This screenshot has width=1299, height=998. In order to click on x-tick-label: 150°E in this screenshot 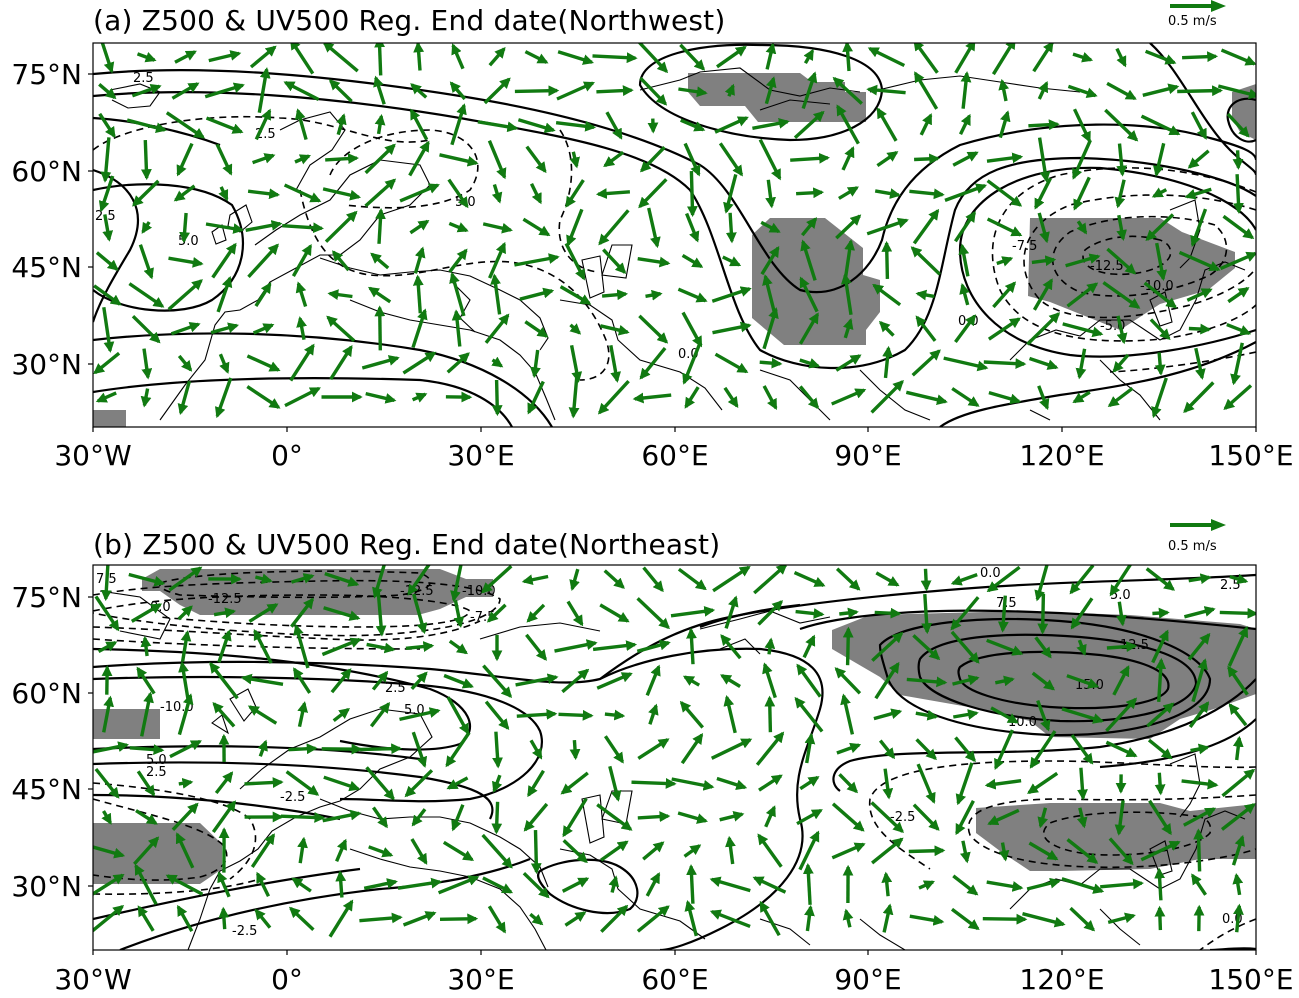, I will do `click(1250, 455)`.